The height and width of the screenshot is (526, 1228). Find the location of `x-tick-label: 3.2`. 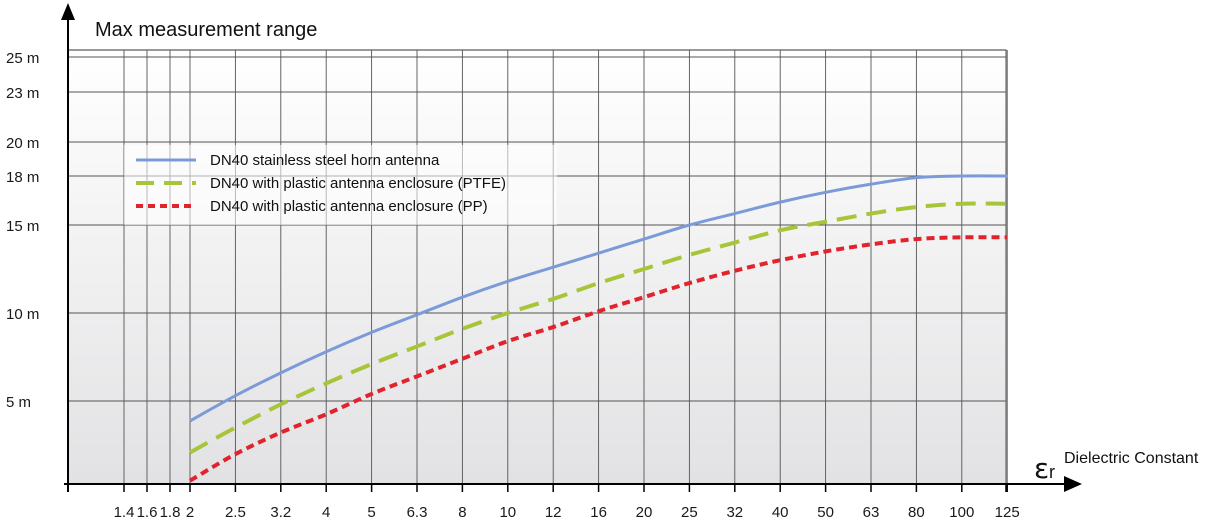

x-tick-label: 3.2 is located at coordinates (280, 512).